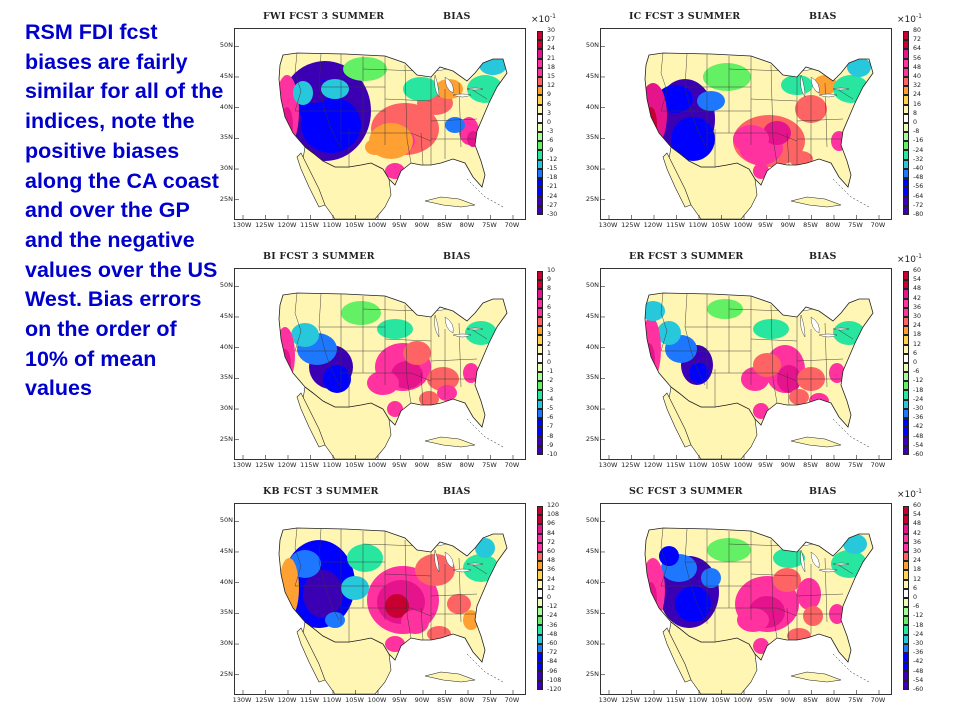 Image resolution: width=960 pixels, height=720 pixels. What do you see at coordinates (855, 225) in the screenshot?
I see `lon-label: 75W` at bounding box center [855, 225].